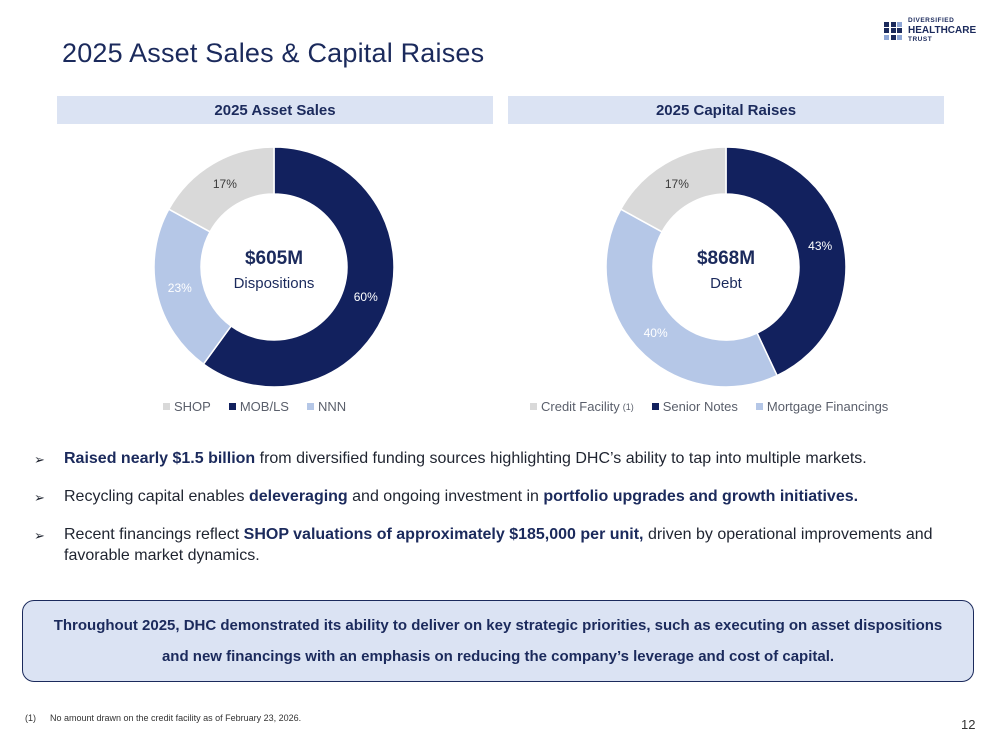 The height and width of the screenshot is (750, 999). I want to click on capital-raises-header: 2025 Capital Raises, so click(726, 110).